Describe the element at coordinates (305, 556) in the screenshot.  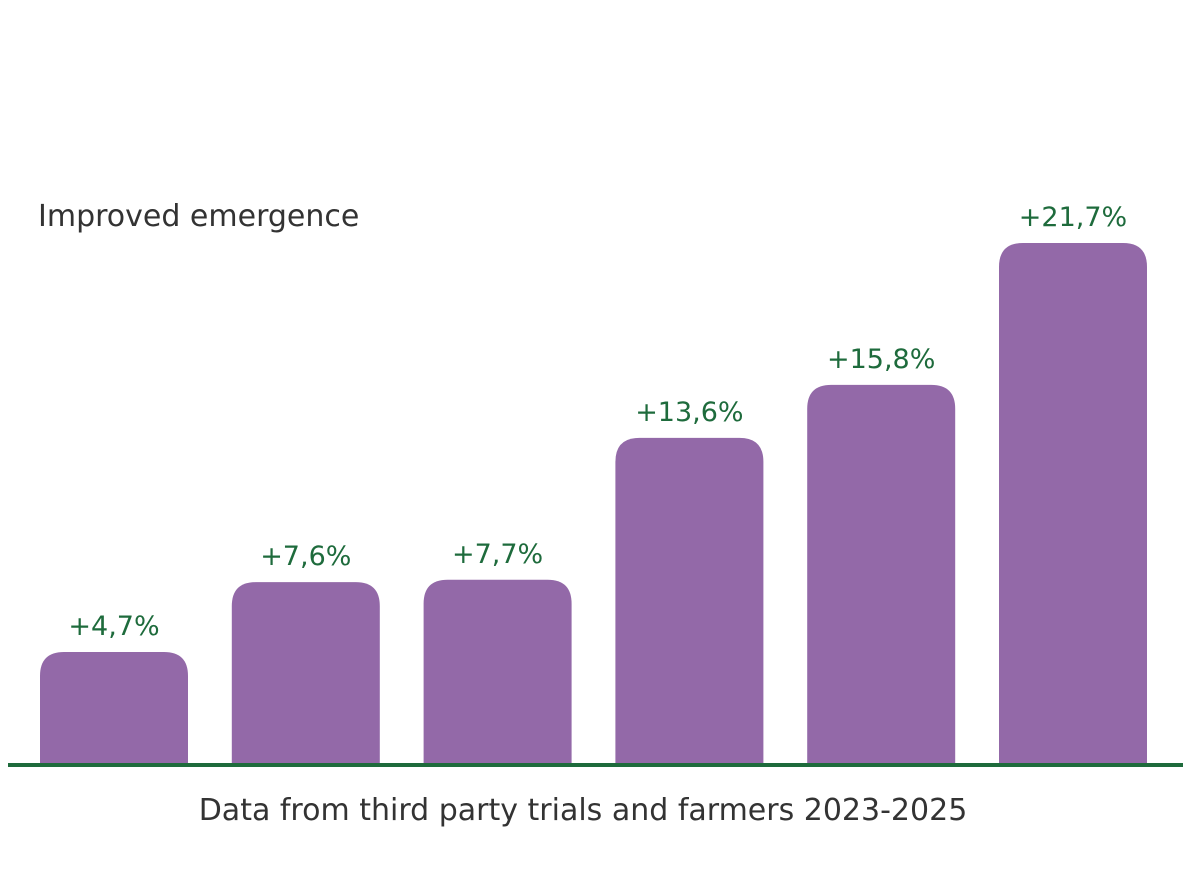
I see `data-label-2: +7,6%` at that location.